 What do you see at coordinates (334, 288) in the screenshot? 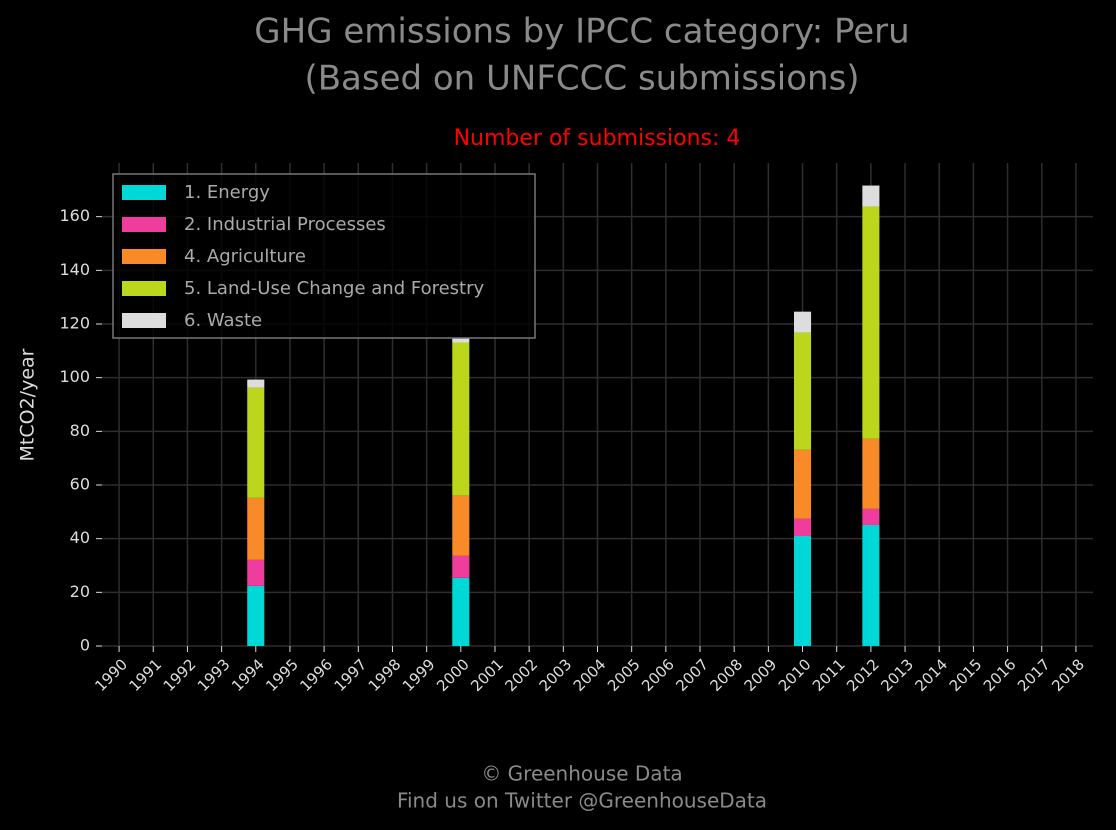
I see `legend-label: 5. Land-Use Change and Forestry` at bounding box center [334, 288].